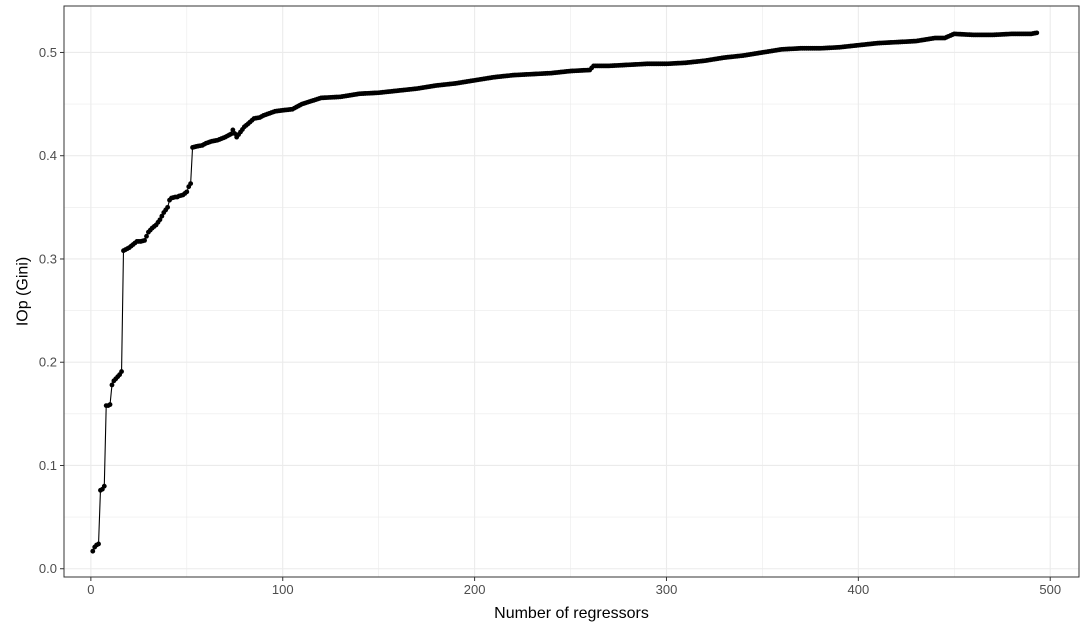 Image resolution: width=1081 pixels, height=623 pixels. What do you see at coordinates (1050, 589) in the screenshot?
I see `x-tick-label: 500` at bounding box center [1050, 589].